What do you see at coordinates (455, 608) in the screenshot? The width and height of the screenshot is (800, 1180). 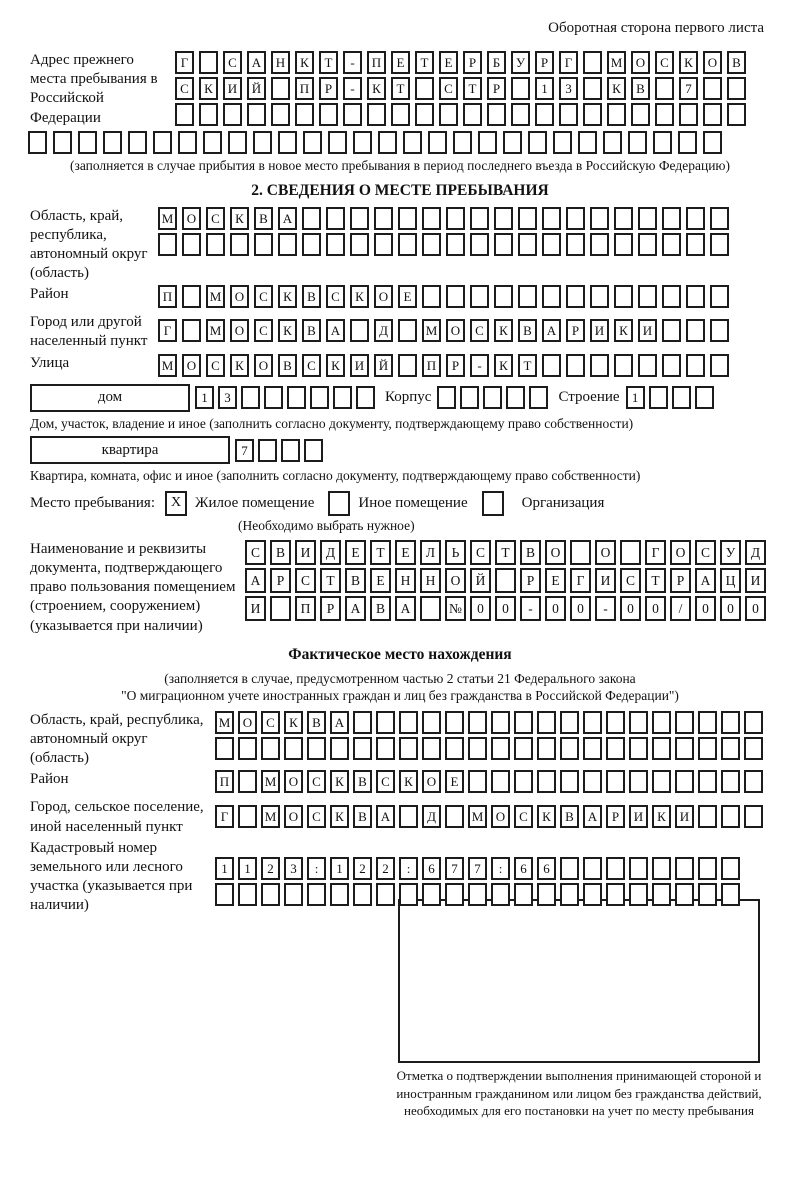 I see `char-cell: №` at bounding box center [455, 608].